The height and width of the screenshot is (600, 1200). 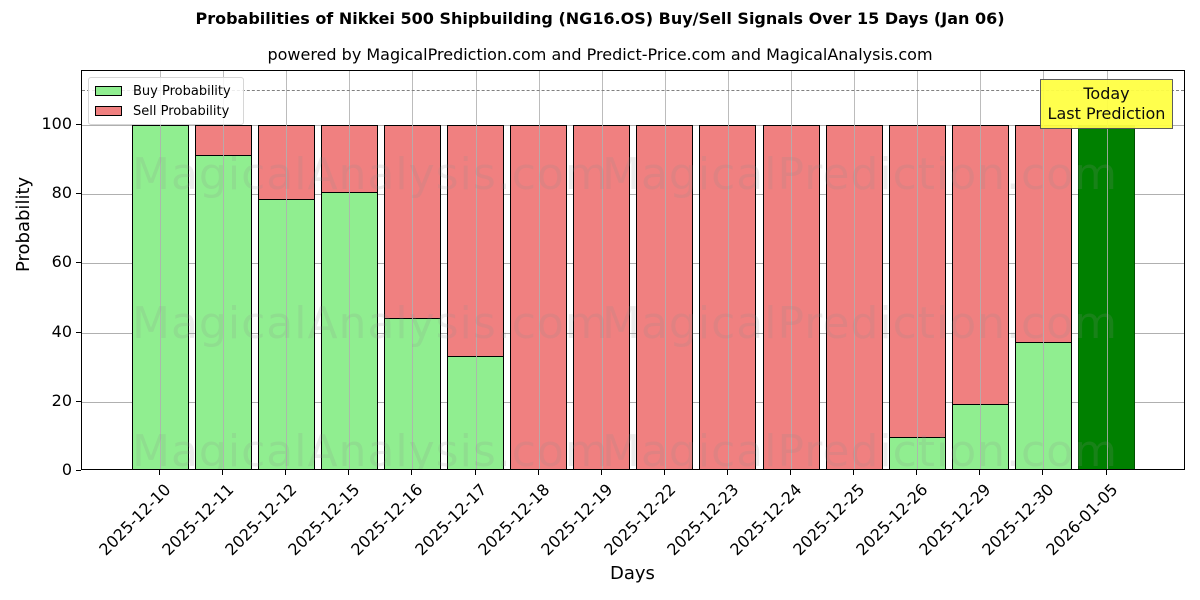 What do you see at coordinates (108, 111) in the screenshot?
I see `sell-swatch-icon` at bounding box center [108, 111].